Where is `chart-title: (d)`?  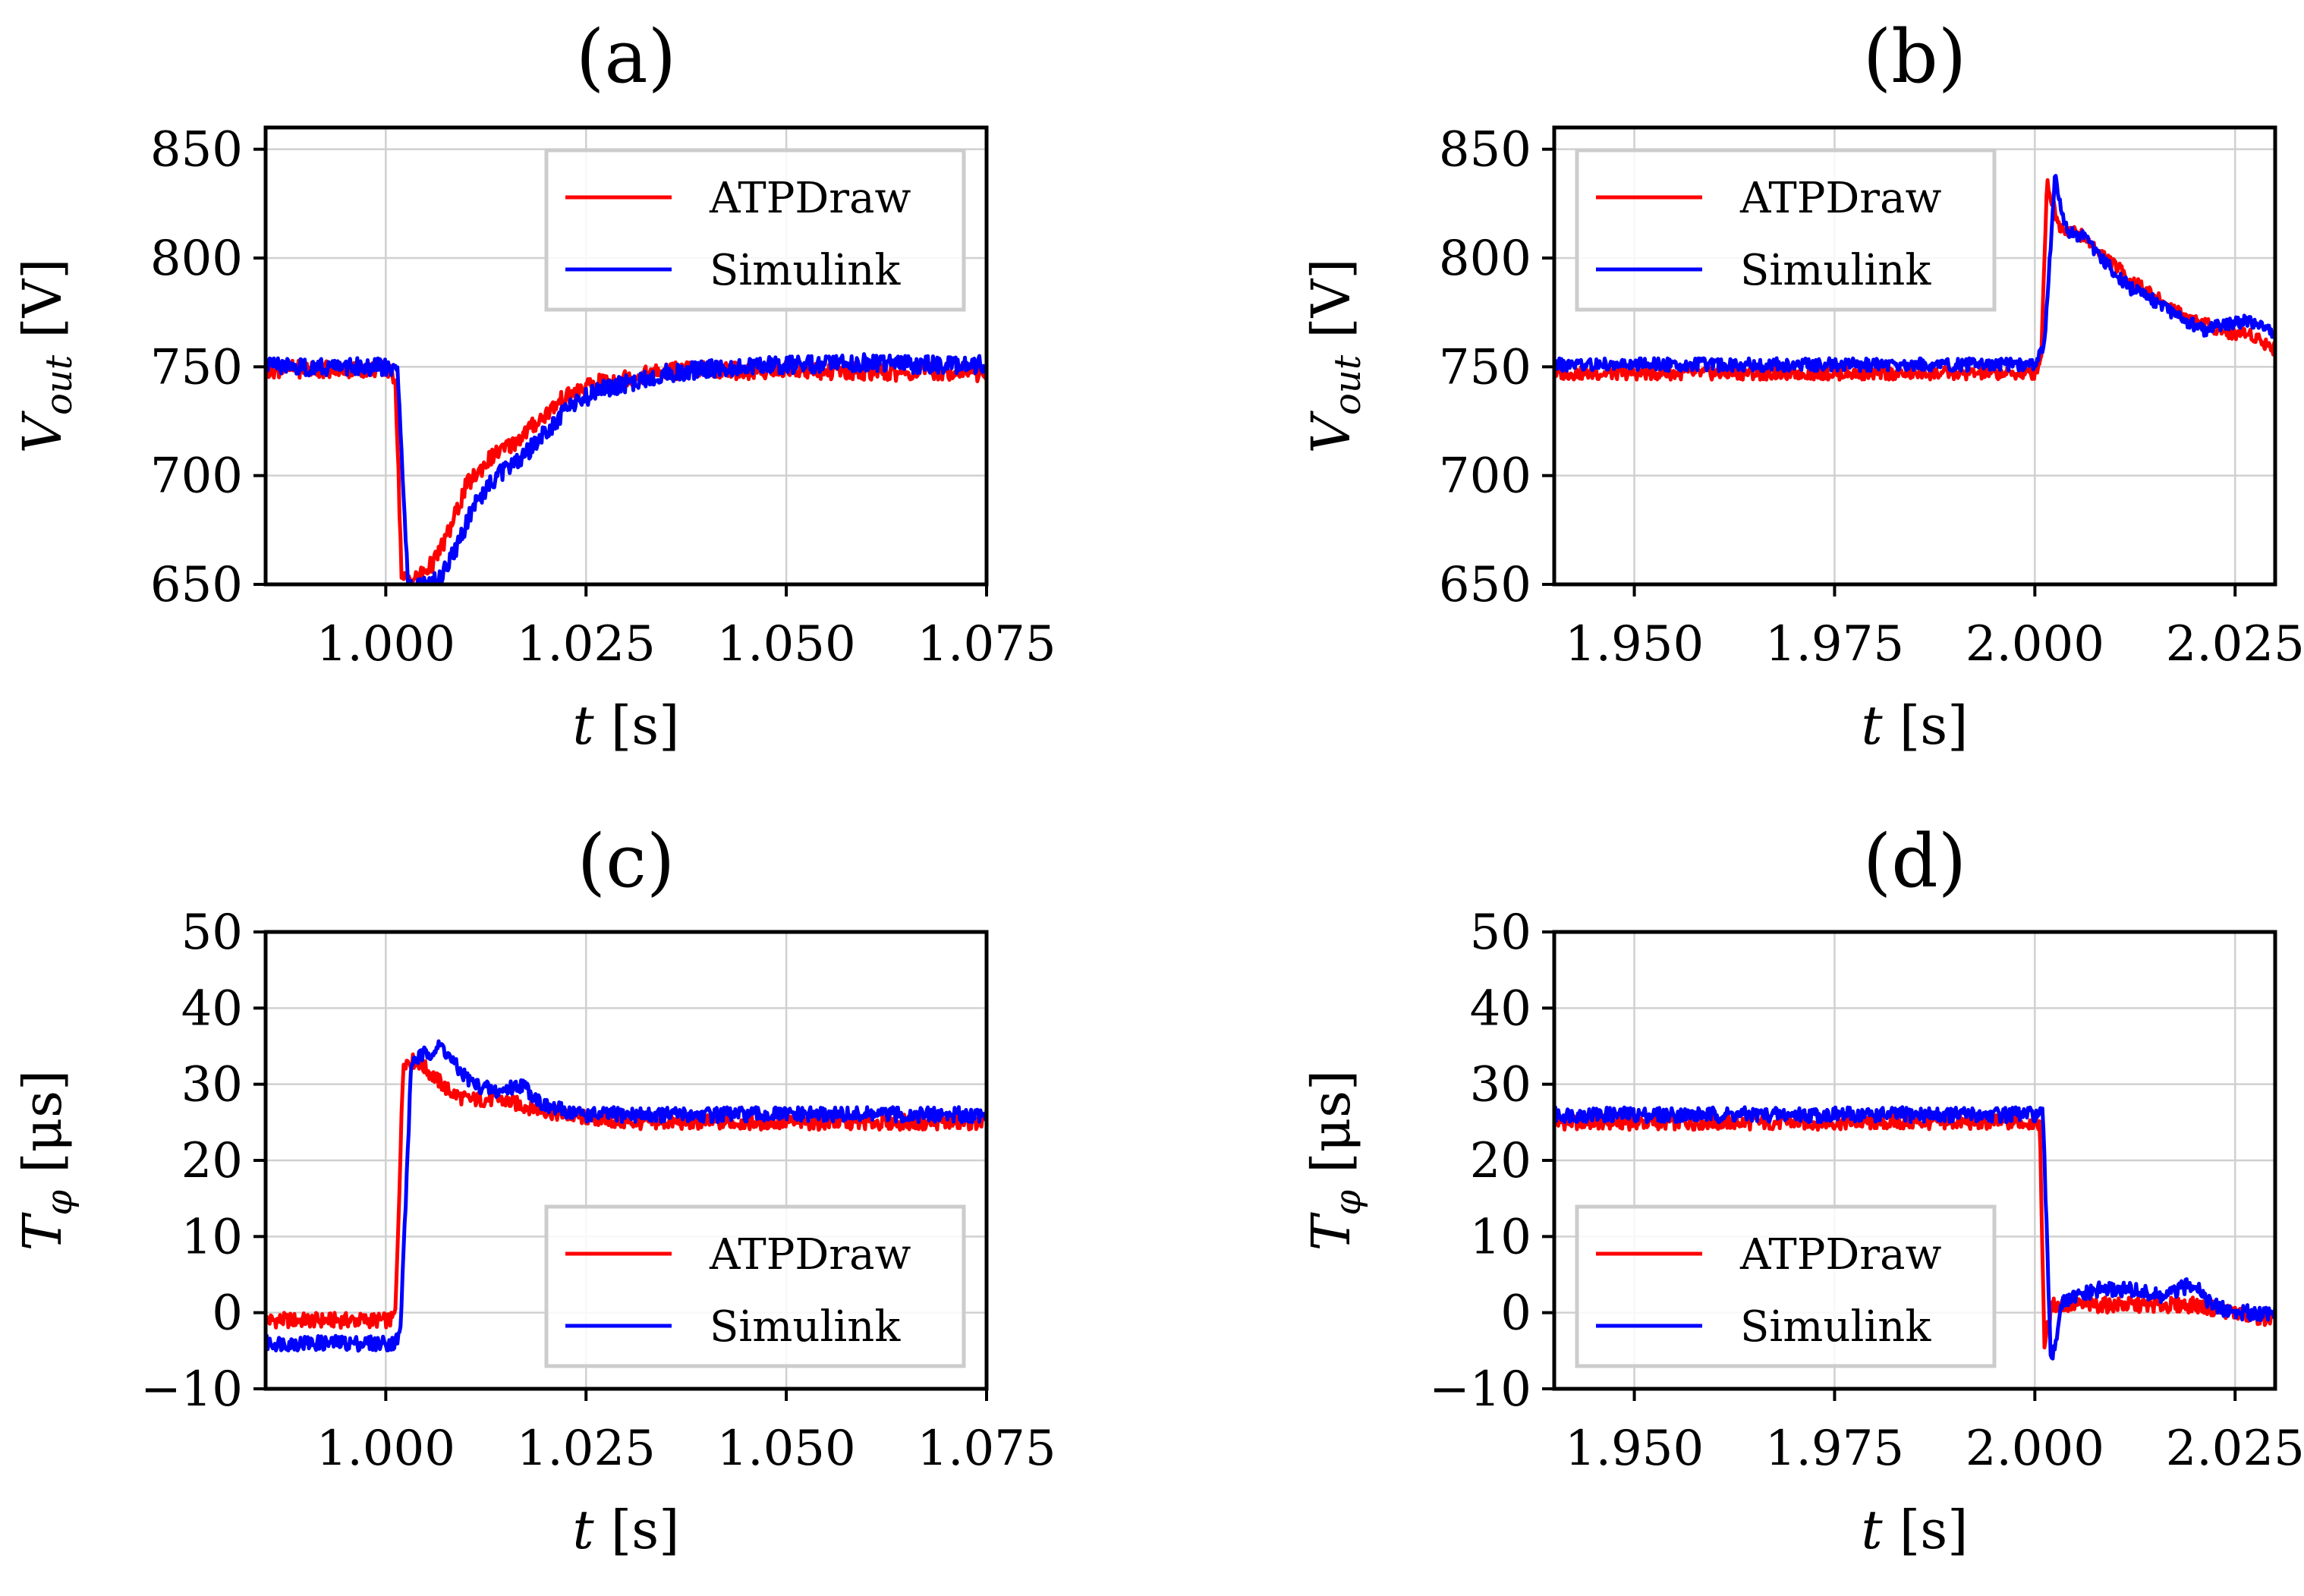
chart-title: (d) is located at coordinates (1914, 861).